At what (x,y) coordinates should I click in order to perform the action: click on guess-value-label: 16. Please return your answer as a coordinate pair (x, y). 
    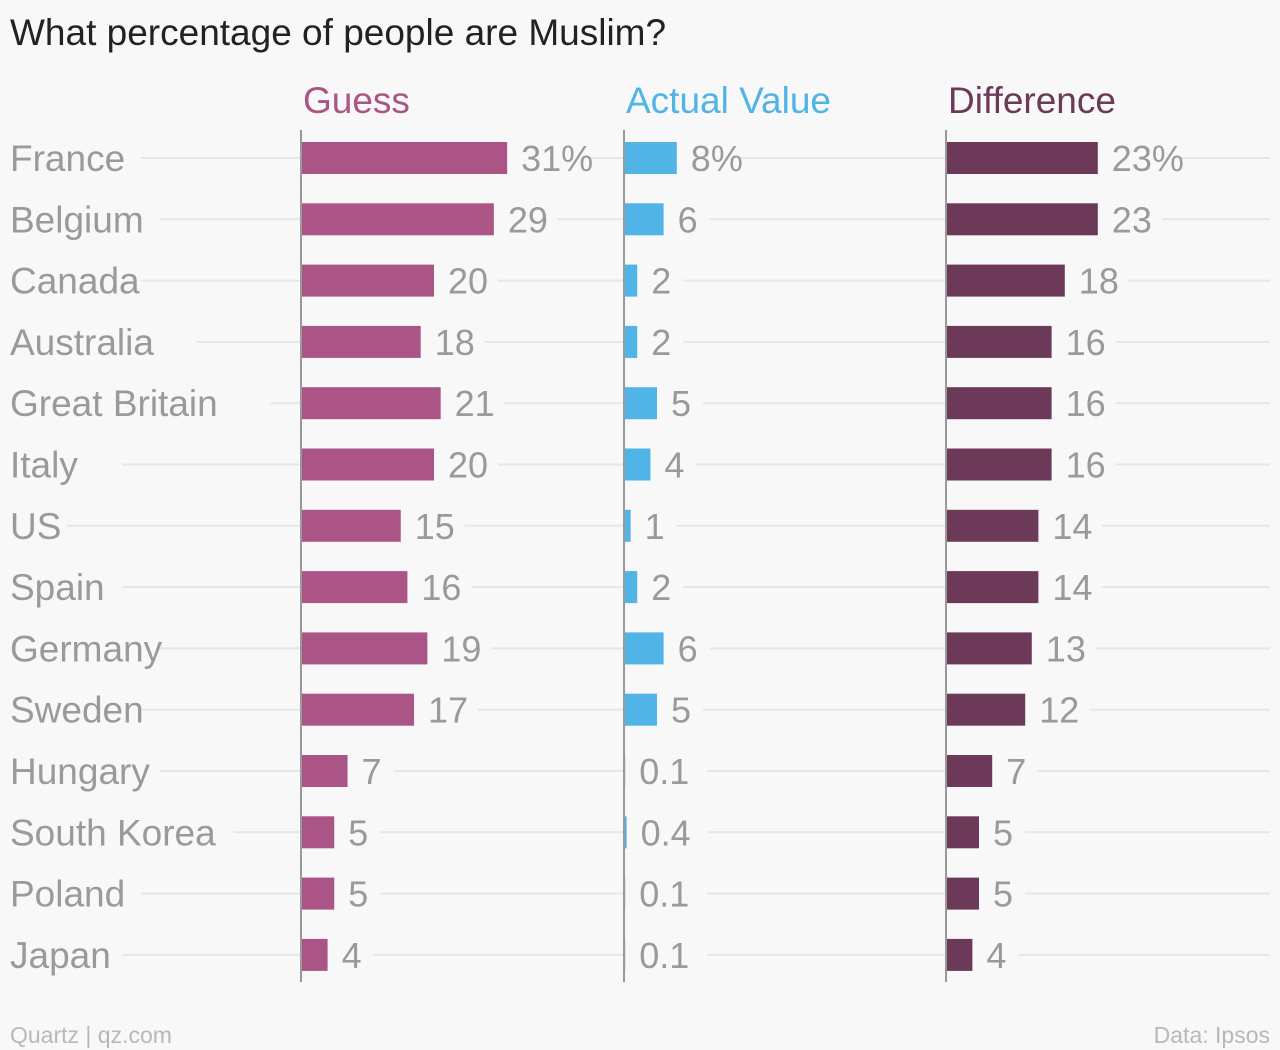
    Looking at the image, I should click on (441, 587).